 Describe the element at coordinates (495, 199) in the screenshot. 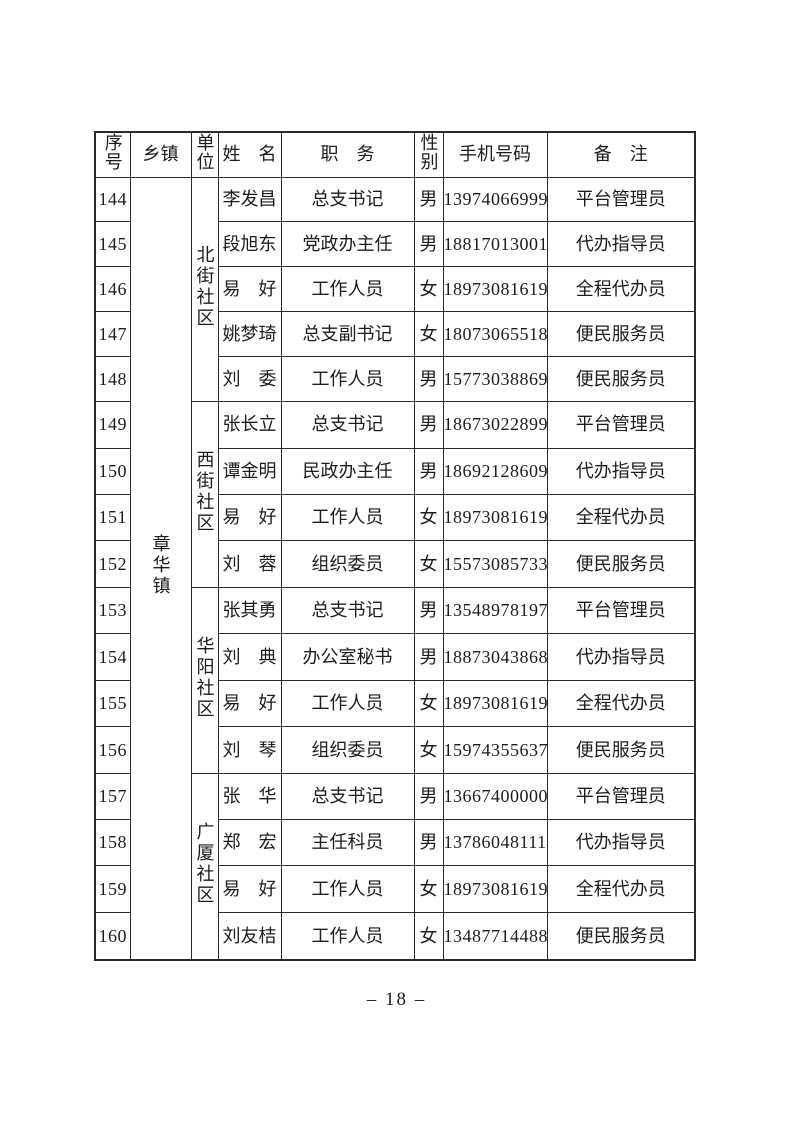

I see `cell-phone: 13974066999` at that location.